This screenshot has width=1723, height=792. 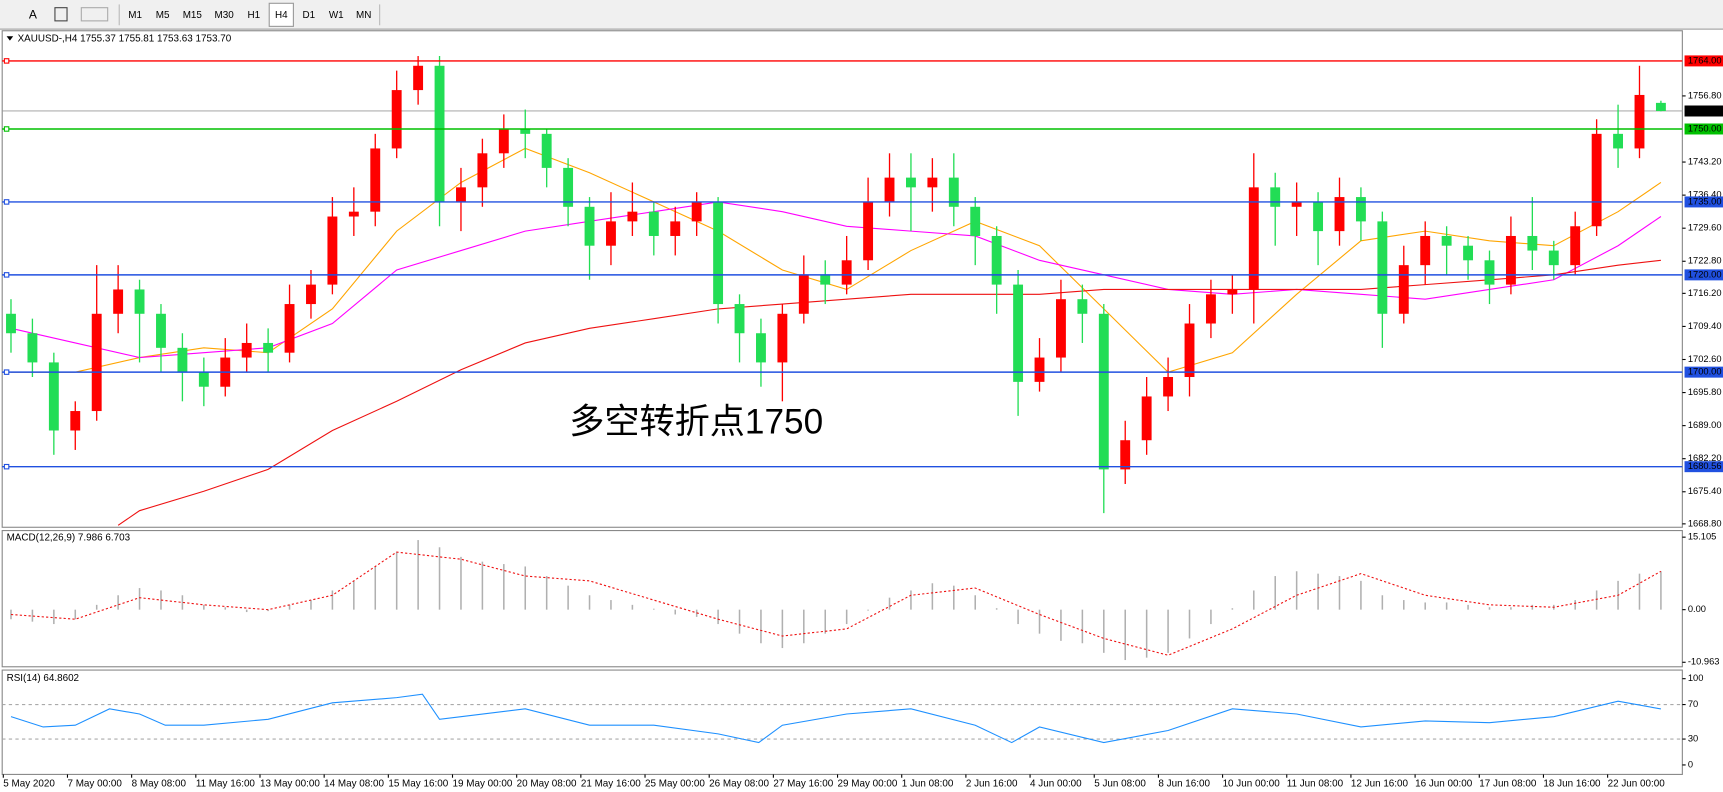 I want to click on timeframe-button: MN, so click(x=363, y=15).